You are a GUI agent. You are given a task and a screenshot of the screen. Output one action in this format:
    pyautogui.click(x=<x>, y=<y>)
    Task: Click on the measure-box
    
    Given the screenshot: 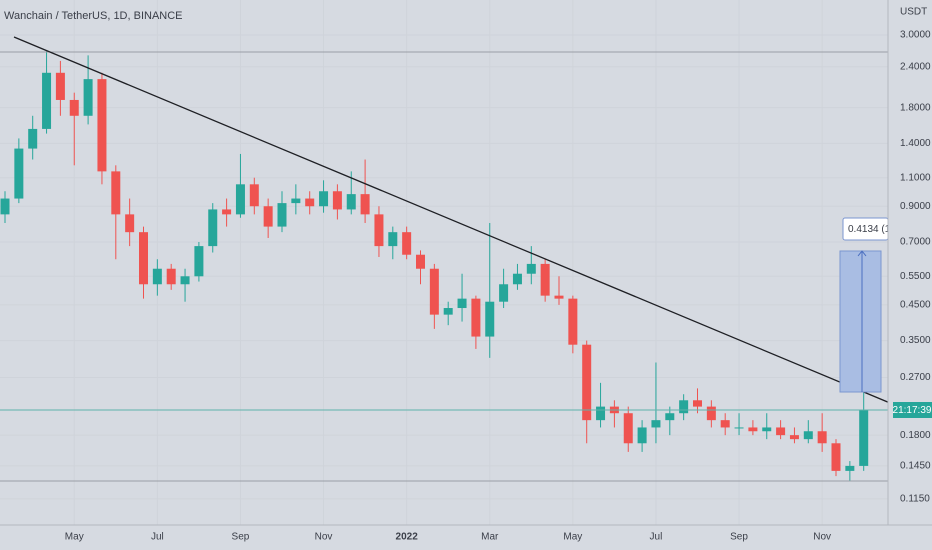 What is the action you would take?
    pyautogui.click(x=860, y=321)
    